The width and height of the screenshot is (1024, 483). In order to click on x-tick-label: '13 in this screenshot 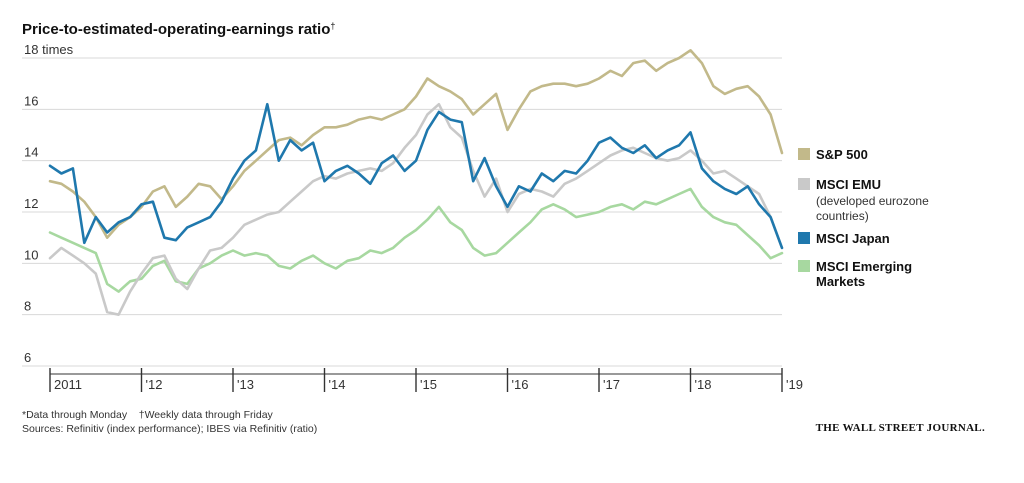, I will do `click(245, 384)`.